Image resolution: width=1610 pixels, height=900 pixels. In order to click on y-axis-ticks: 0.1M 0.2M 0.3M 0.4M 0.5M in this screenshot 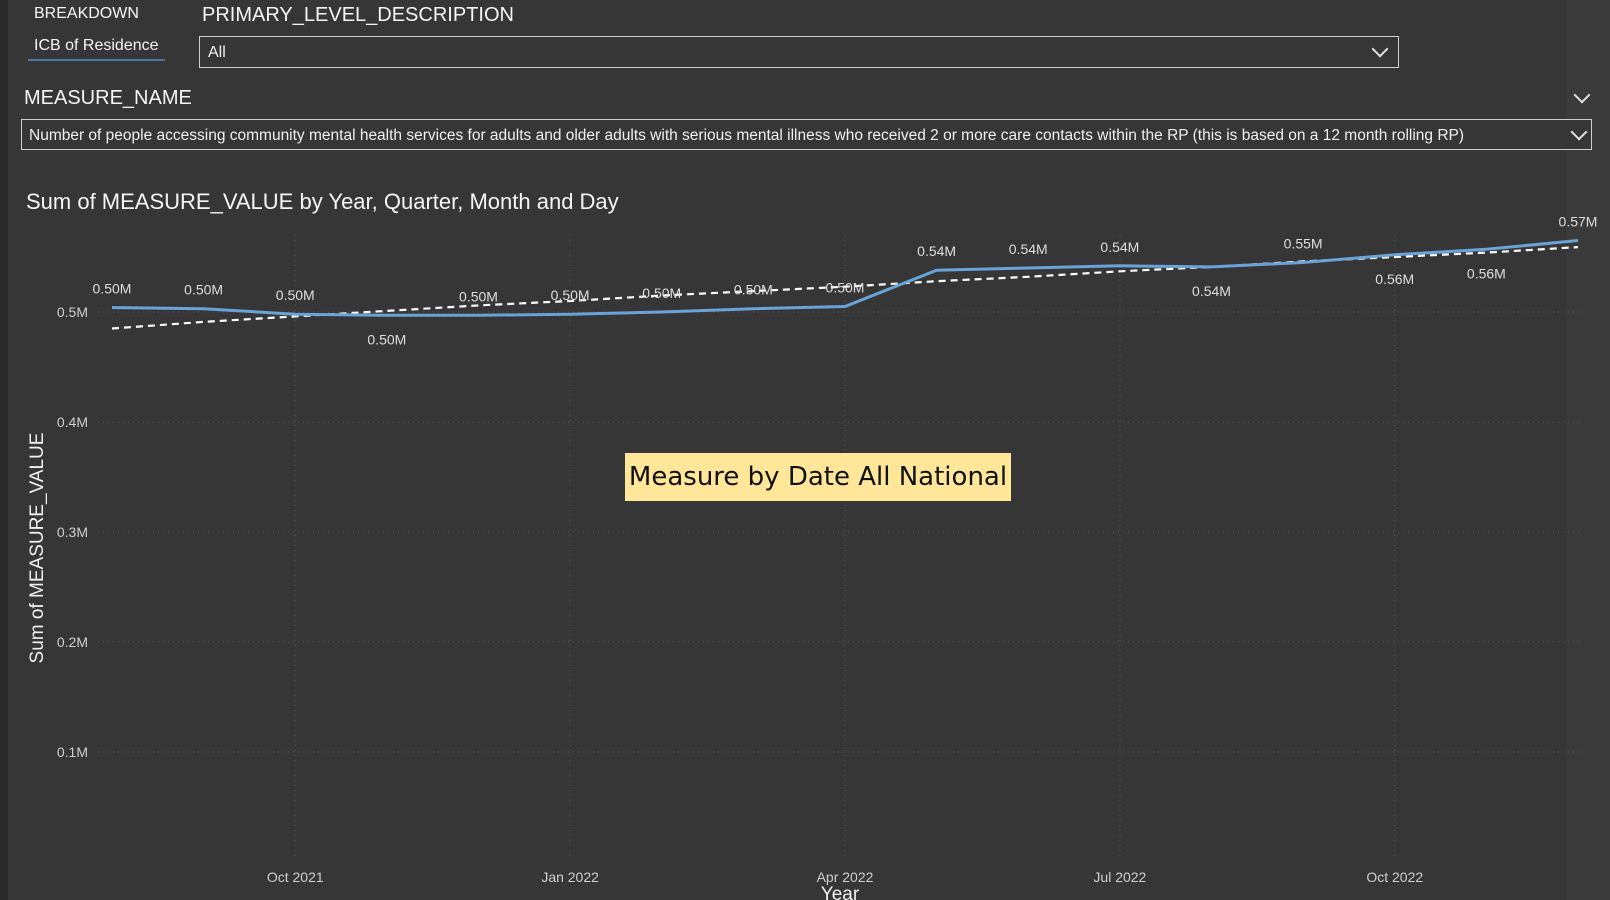, I will do `click(72, 532)`.